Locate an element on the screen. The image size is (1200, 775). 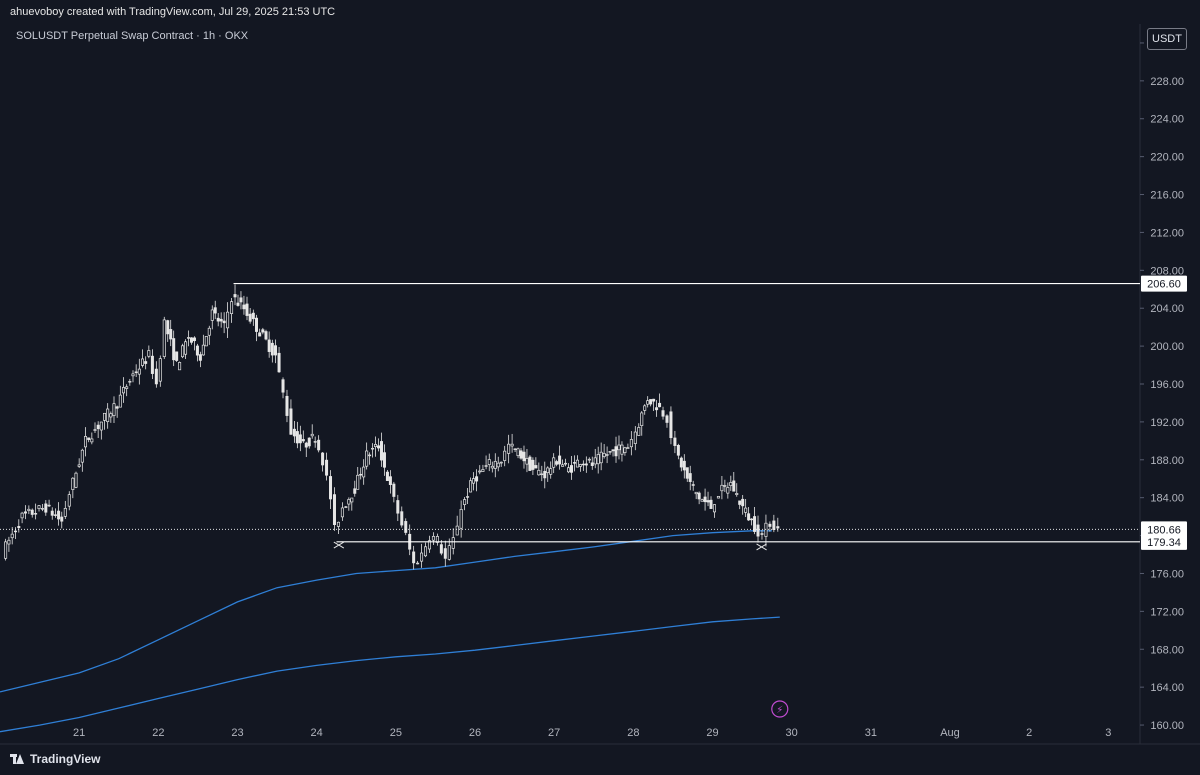
y-tick-label: 224.00 is located at coordinates (1167, 120).